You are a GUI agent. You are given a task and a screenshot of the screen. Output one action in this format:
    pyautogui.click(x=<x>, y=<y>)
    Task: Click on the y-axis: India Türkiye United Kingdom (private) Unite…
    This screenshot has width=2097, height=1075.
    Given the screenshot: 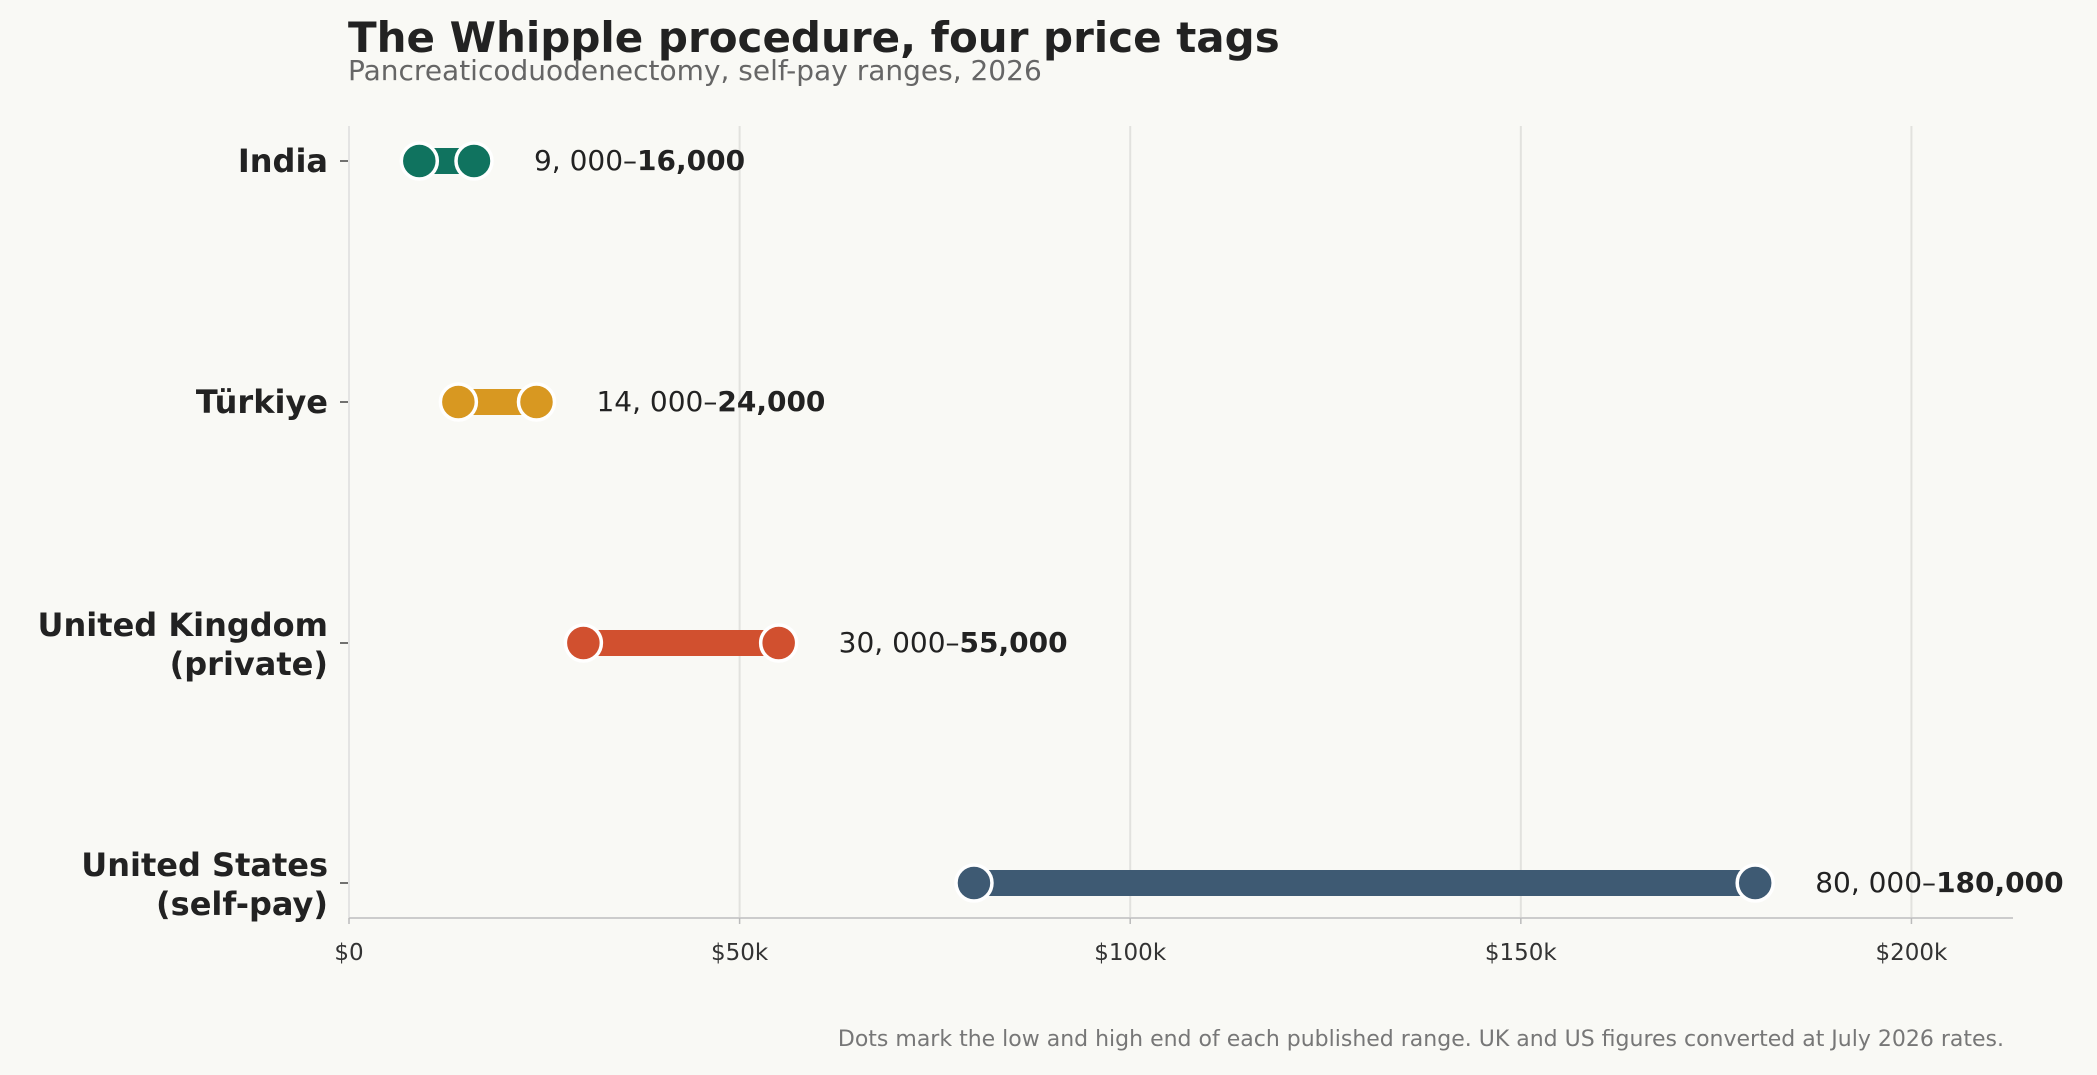 What is the action you would take?
    pyautogui.click(x=193, y=532)
    